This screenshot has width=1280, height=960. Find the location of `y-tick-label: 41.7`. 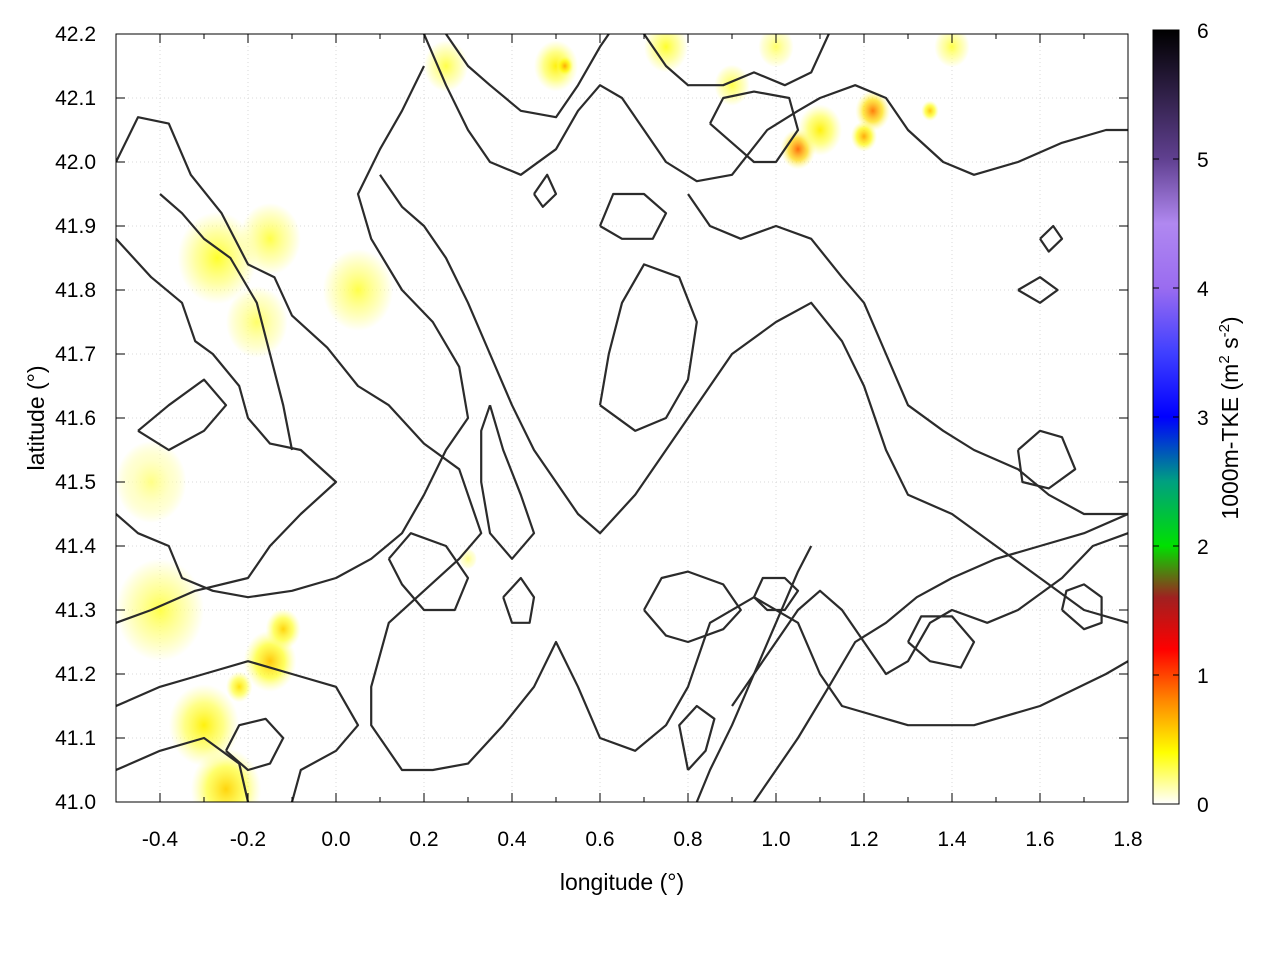

y-tick-label: 41.7 is located at coordinates (75, 354).